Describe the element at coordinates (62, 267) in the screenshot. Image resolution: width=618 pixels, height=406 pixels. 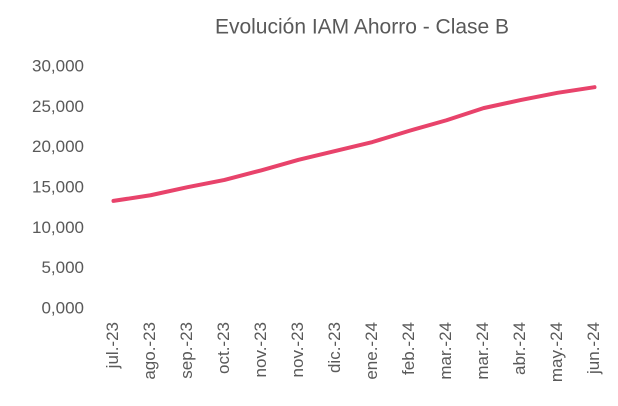
I see `y-tick-label: 5,000` at that location.